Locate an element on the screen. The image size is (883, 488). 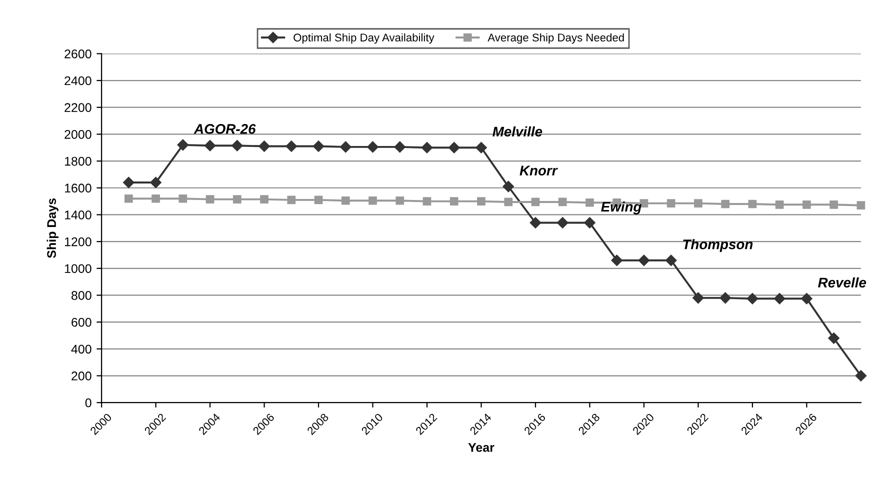
y-tick-label: 0 is located at coordinates (88, 403).